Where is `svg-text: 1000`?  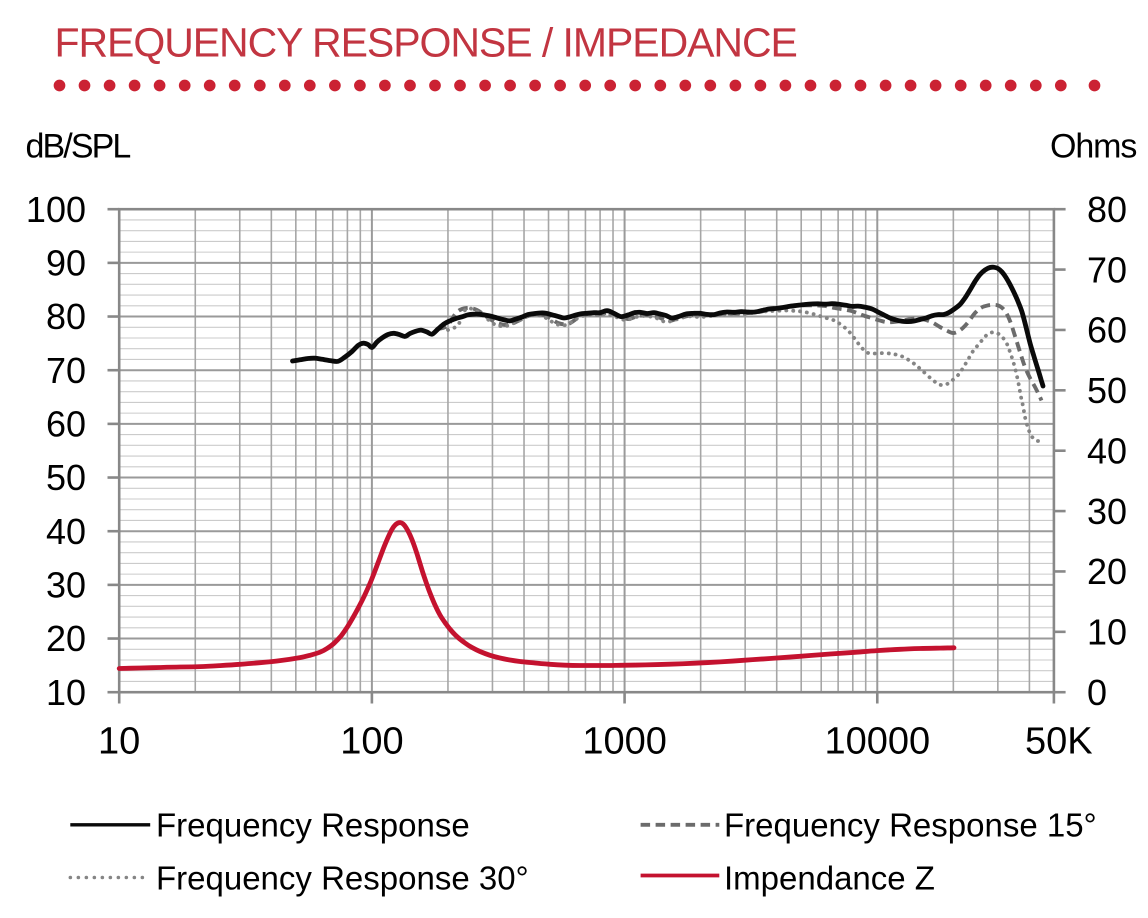
svg-text: 1000 is located at coordinates (624, 742).